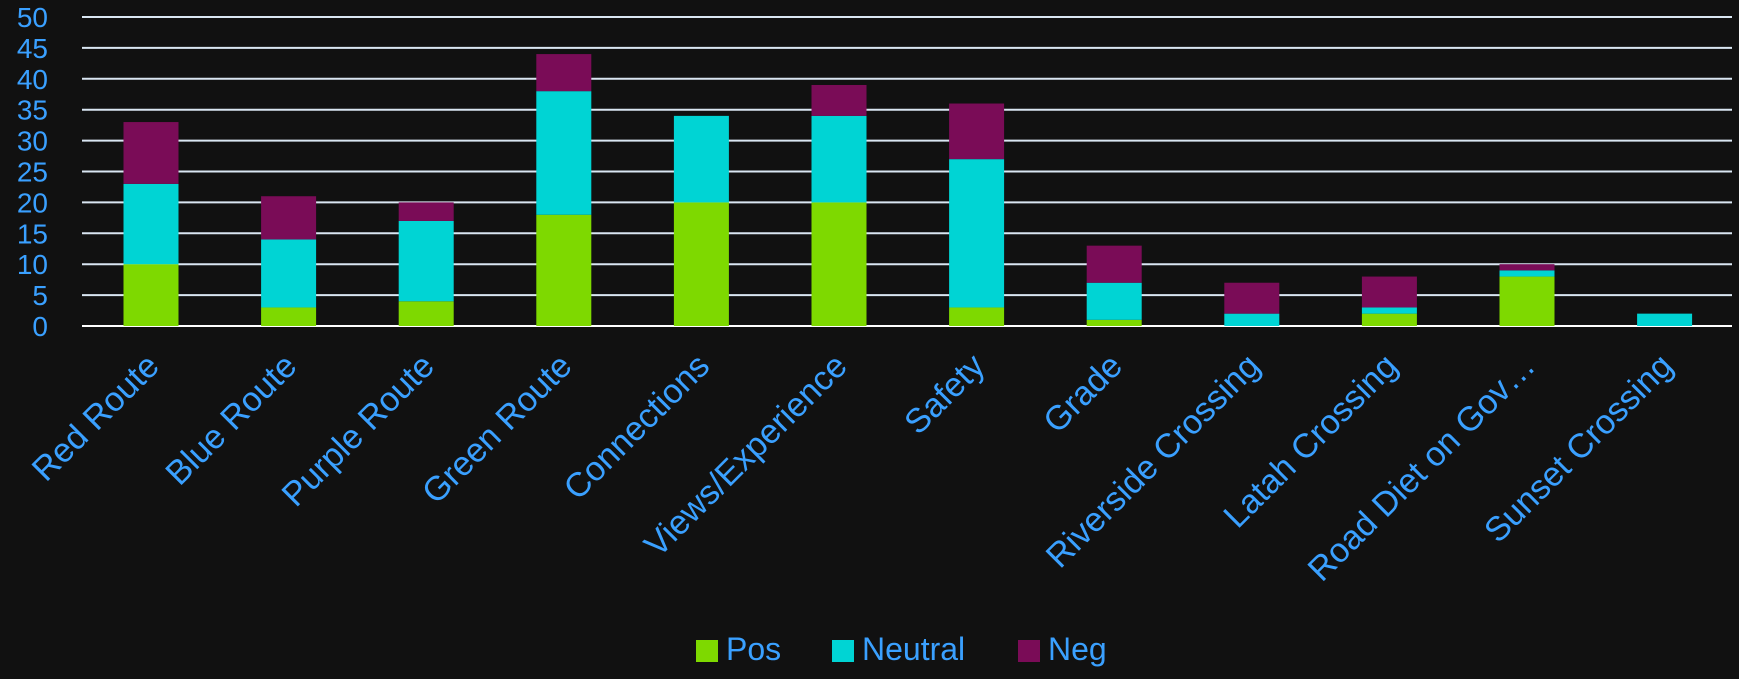  I want to click on y-tick-label: 25, so click(32, 172).